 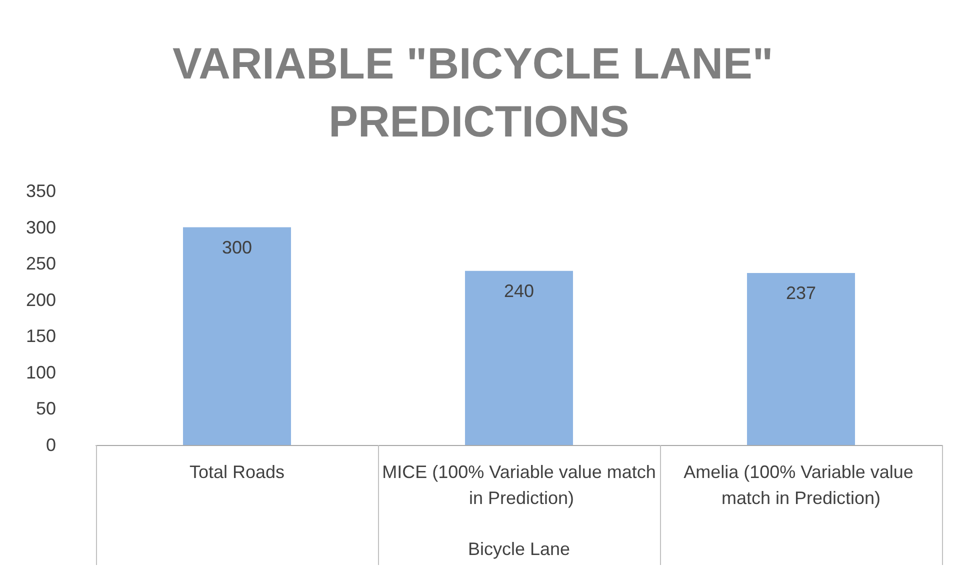 What do you see at coordinates (801, 485) in the screenshot?
I see `x-tick-label: Amelia (100% Variable value match in Prediction)` at bounding box center [801, 485].